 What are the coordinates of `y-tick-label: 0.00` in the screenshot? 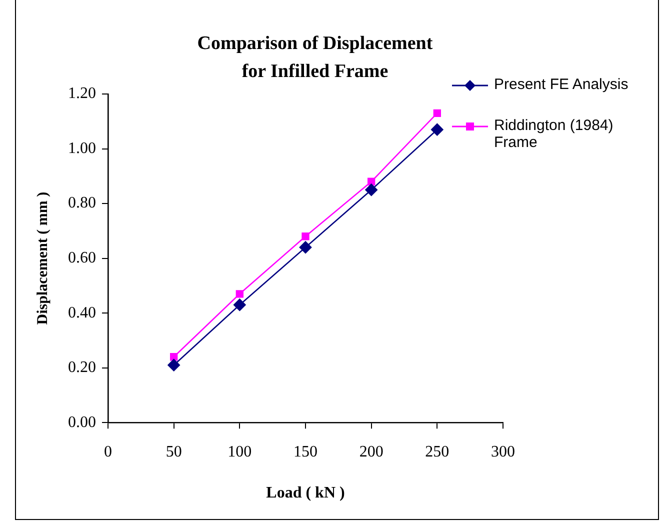 It's located at (82, 422).